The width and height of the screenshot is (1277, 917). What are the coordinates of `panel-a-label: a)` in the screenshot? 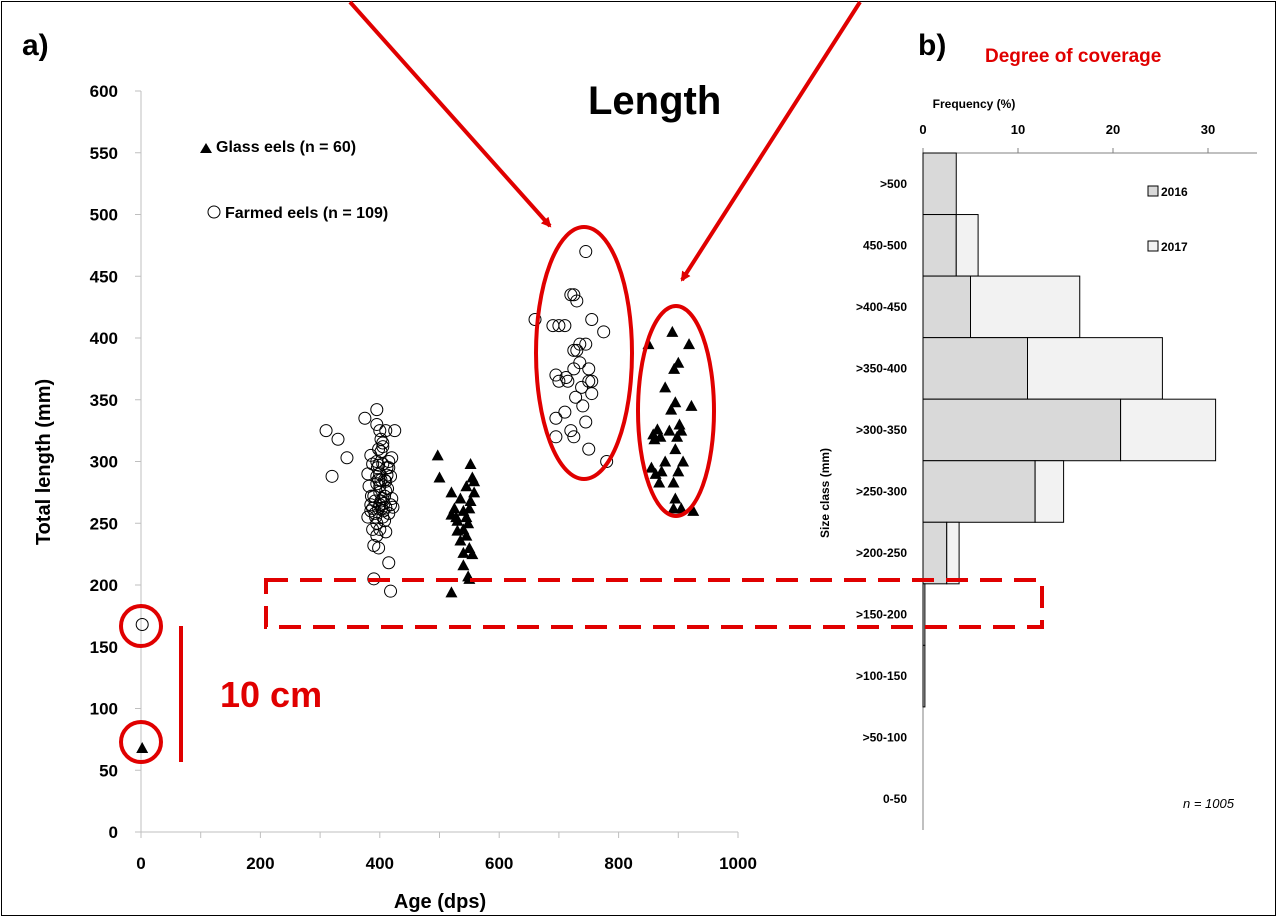 It's located at (35, 45).